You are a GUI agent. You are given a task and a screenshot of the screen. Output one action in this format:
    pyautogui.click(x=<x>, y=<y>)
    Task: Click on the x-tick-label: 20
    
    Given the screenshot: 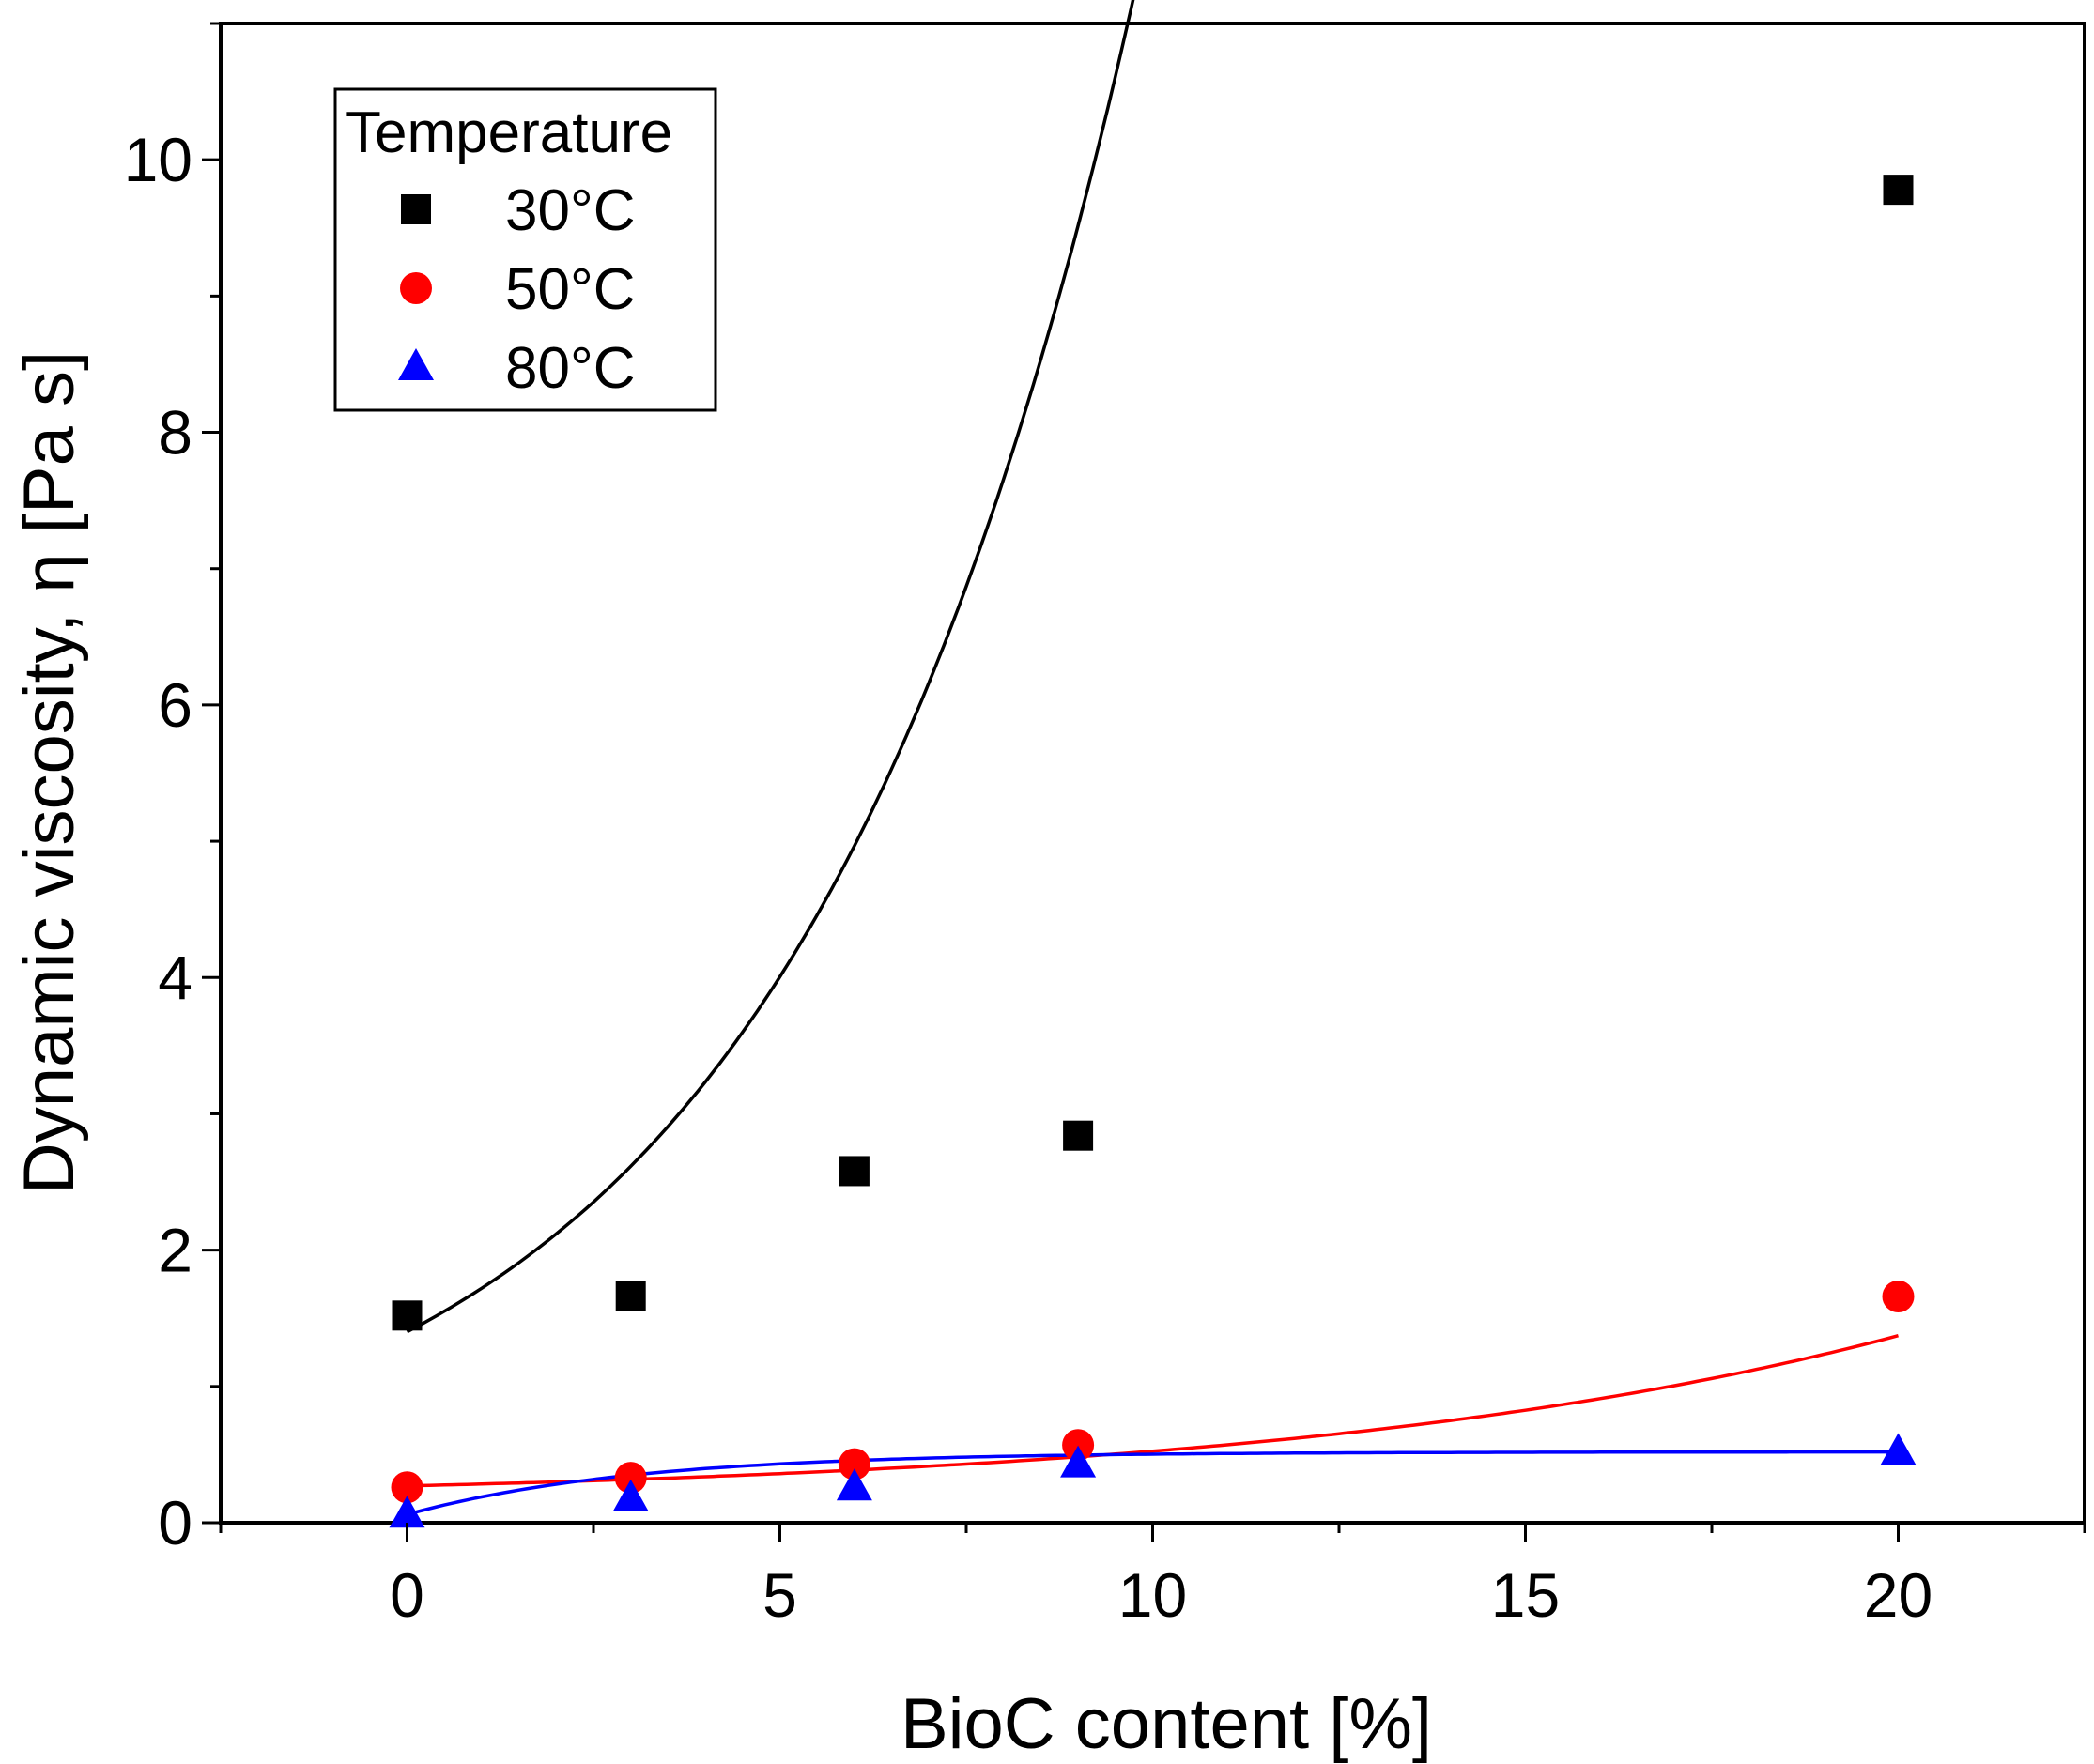 What is the action you would take?
    pyautogui.click(x=1898, y=1595)
    